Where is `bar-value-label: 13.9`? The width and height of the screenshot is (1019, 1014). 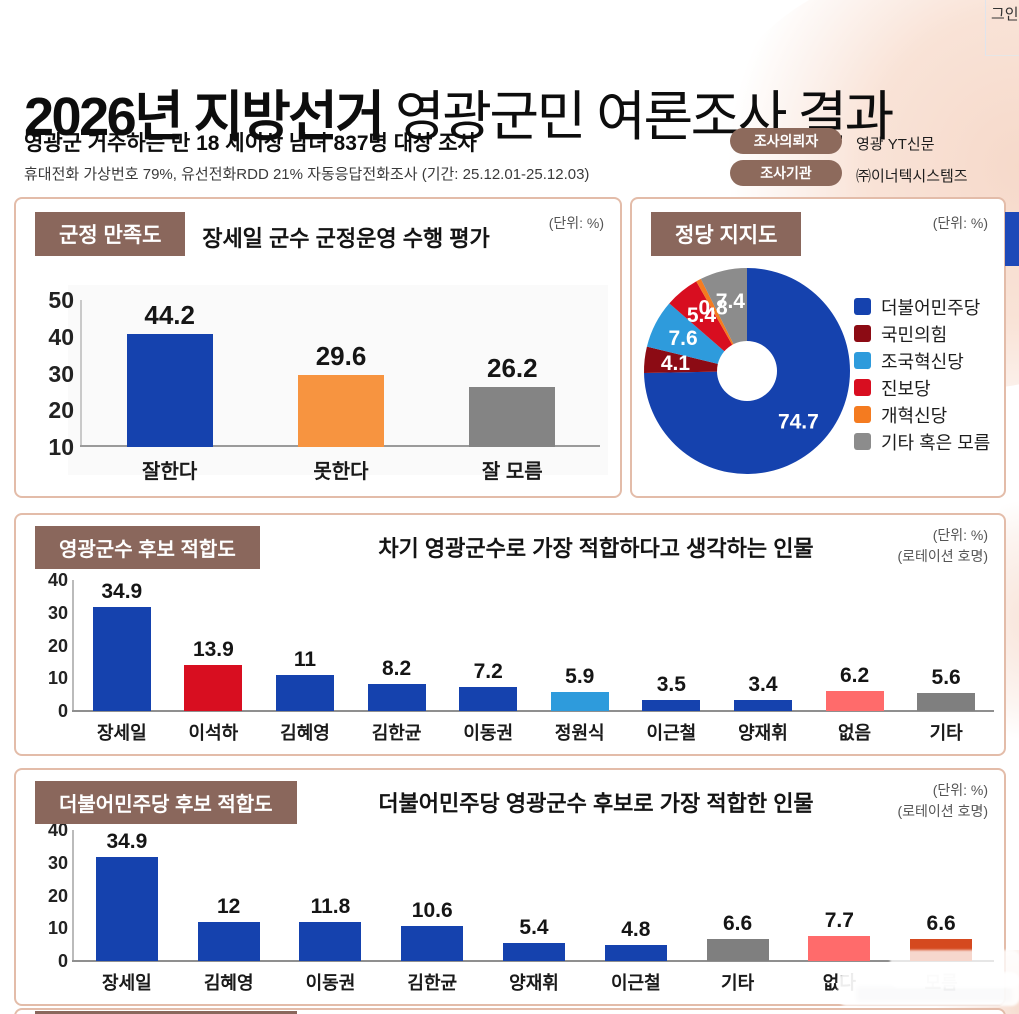
bar-value-label: 13.9 is located at coordinates (213, 649).